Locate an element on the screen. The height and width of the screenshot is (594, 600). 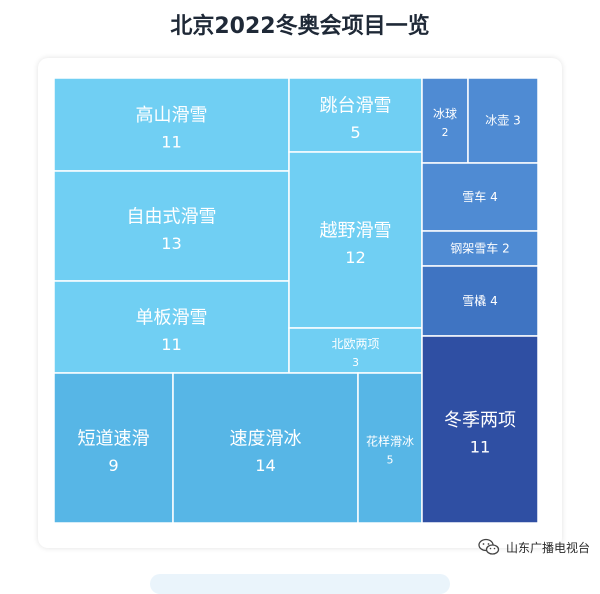
treemap-cell: 冰球 2 is located at coordinates (445, 120).